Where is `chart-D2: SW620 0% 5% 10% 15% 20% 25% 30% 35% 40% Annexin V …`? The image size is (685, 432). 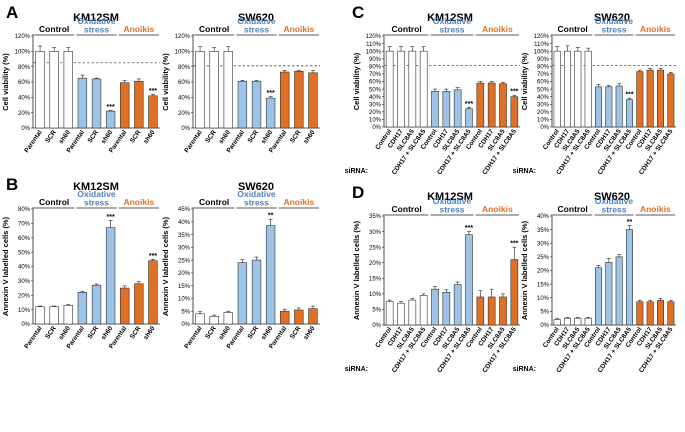 chart-D2: SW620 0% 5% 10% 15% 20% 25% 30% 35% 40% Annexin V … is located at coordinates (594, 282).